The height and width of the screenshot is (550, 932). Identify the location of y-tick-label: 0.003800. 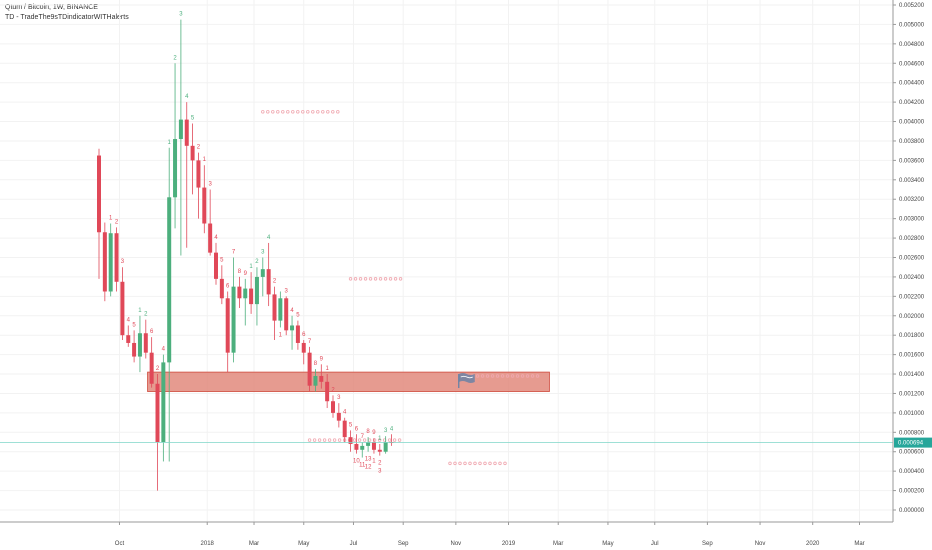
(912, 142).